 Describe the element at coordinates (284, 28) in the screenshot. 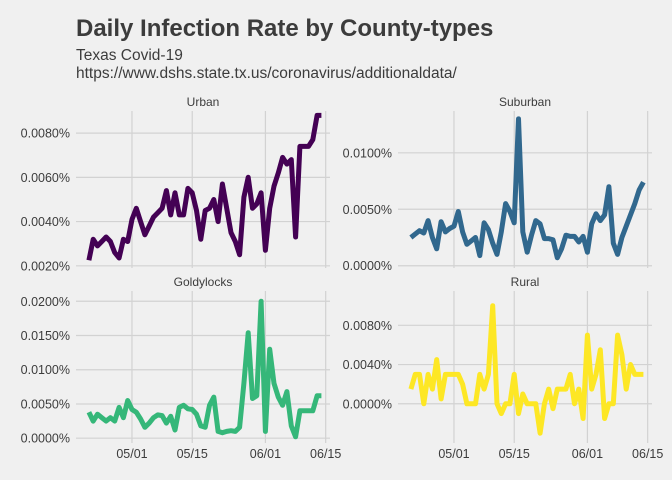

I see `chart-title: Daily Infection Rate by County-types` at that location.